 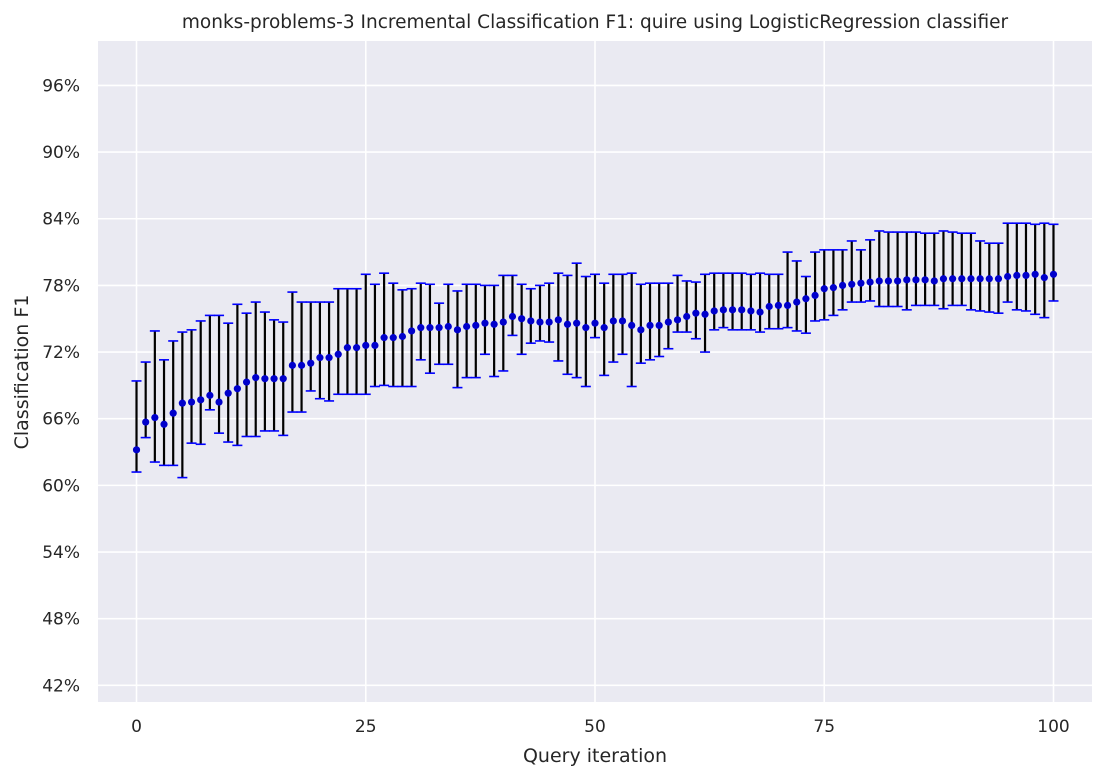 I want to click on y-axis-label: Classification F1, so click(x=22, y=372).